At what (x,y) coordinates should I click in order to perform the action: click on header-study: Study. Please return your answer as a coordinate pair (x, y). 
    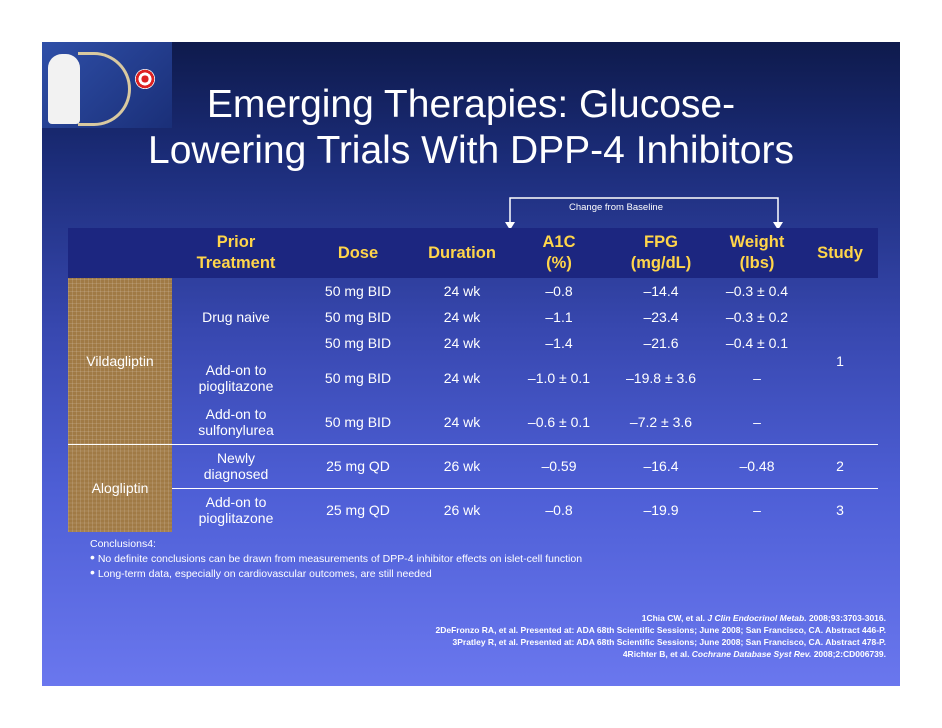
    Looking at the image, I should click on (840, 252).